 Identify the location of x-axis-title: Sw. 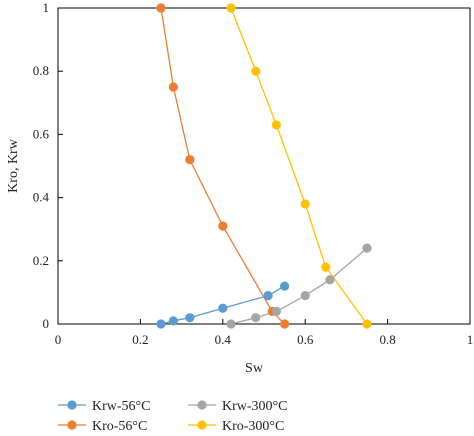
(254, 368).